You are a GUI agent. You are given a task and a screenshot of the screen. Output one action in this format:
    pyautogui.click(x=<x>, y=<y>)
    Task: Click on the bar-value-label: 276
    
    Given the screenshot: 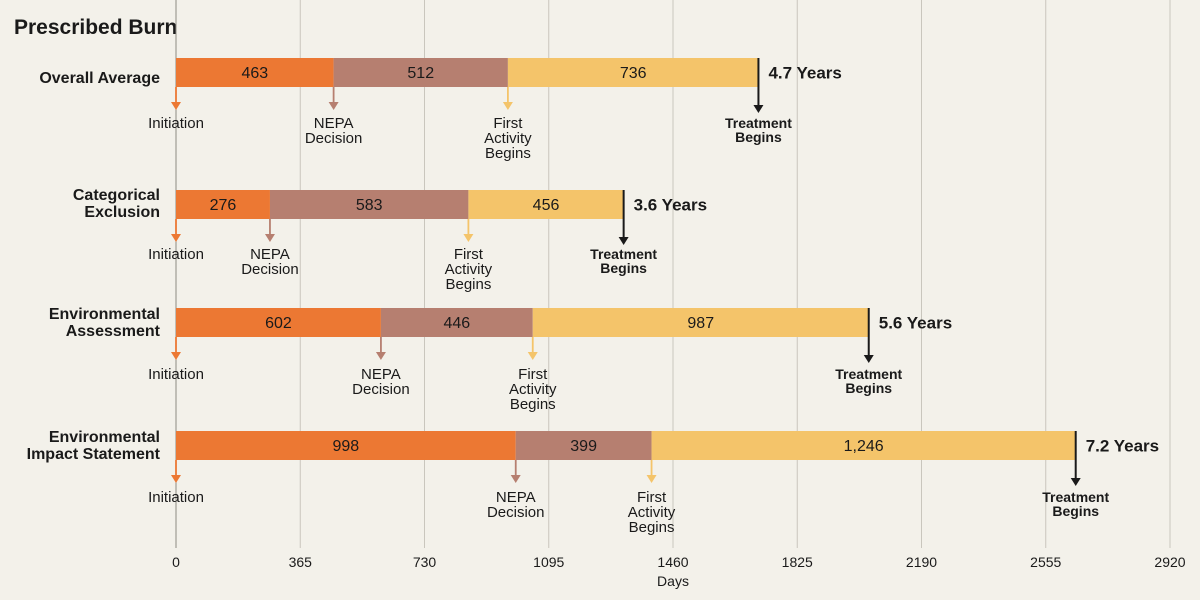 What is the action you would take?
    pyautogui.click(x=223, y=205)
    